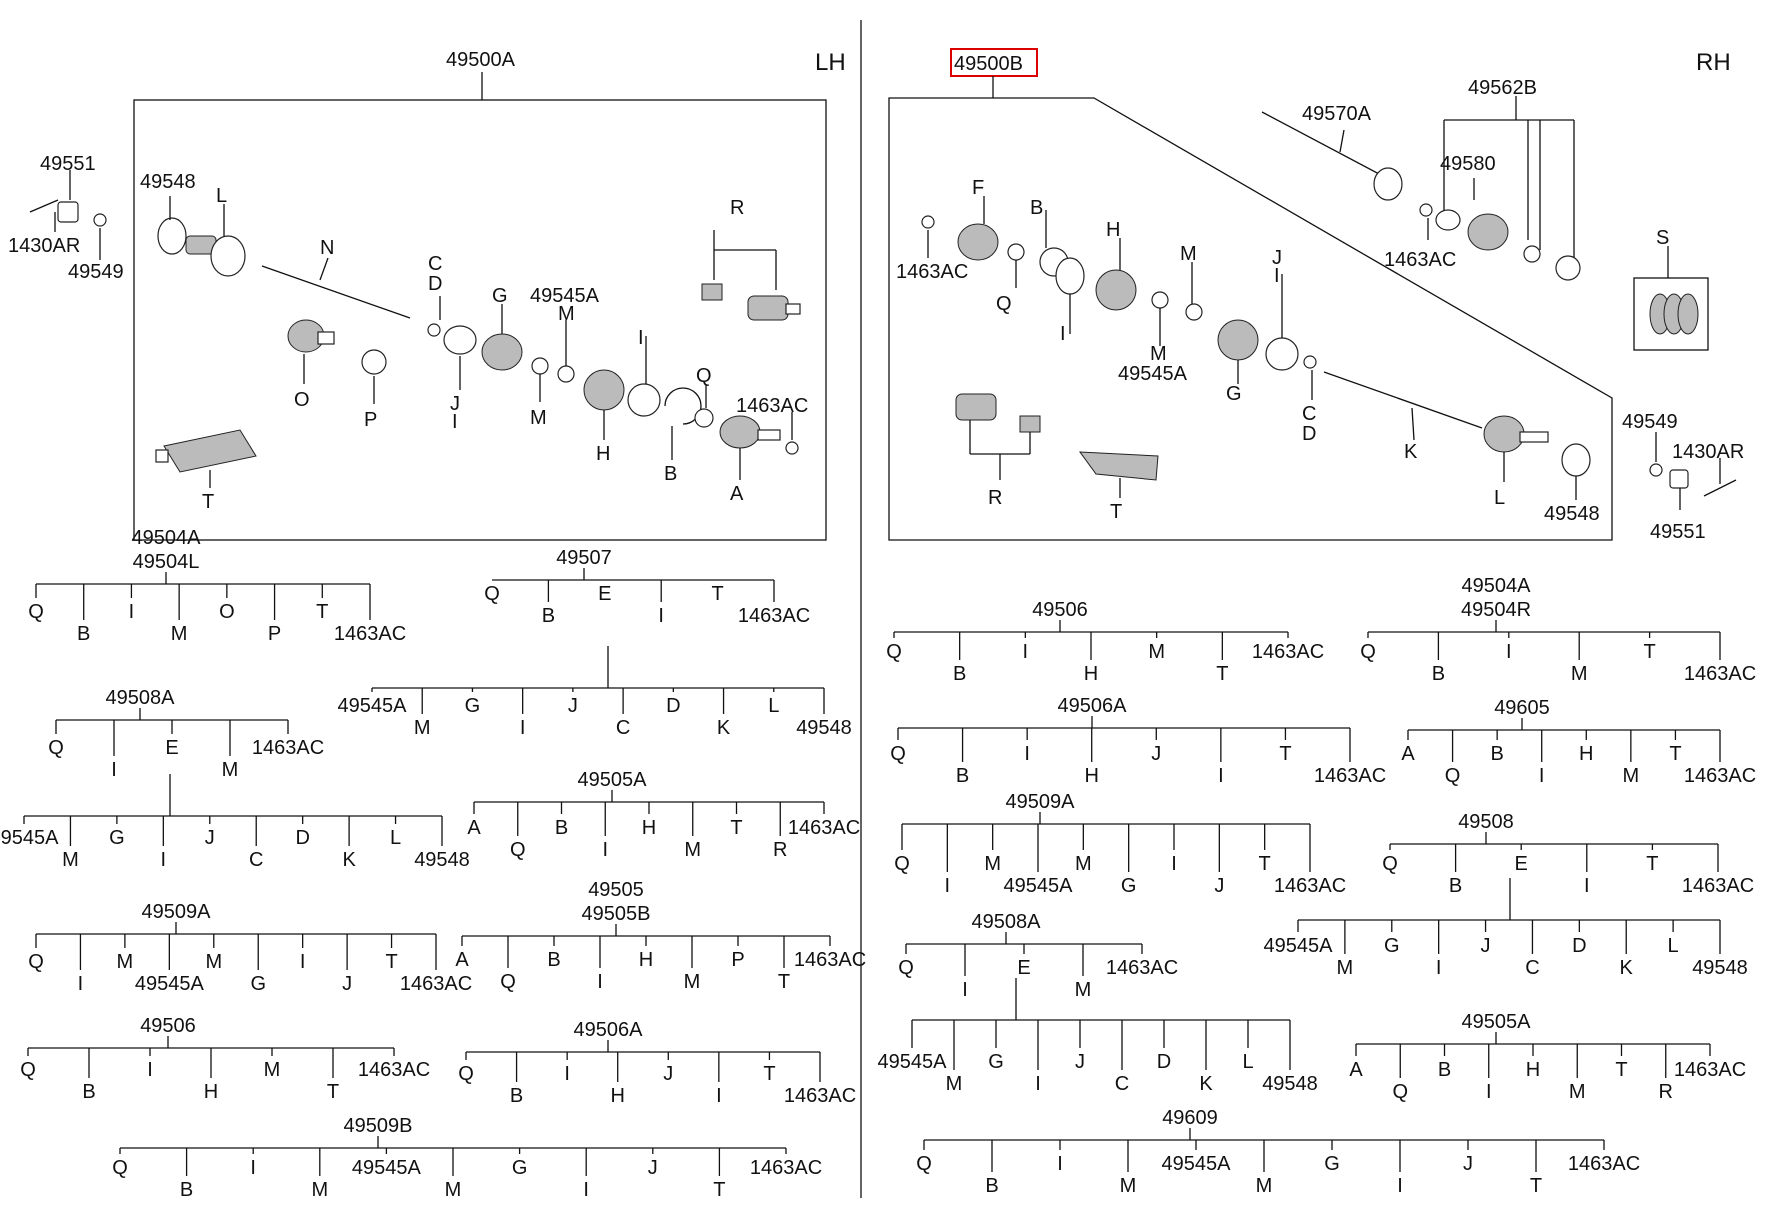 Image resolution: width=1772 pixels, height=1211 pixels. Describe the element at coordinates (948, 886) in the screenshot. I see `kit-r5-item-1: I` at that location.